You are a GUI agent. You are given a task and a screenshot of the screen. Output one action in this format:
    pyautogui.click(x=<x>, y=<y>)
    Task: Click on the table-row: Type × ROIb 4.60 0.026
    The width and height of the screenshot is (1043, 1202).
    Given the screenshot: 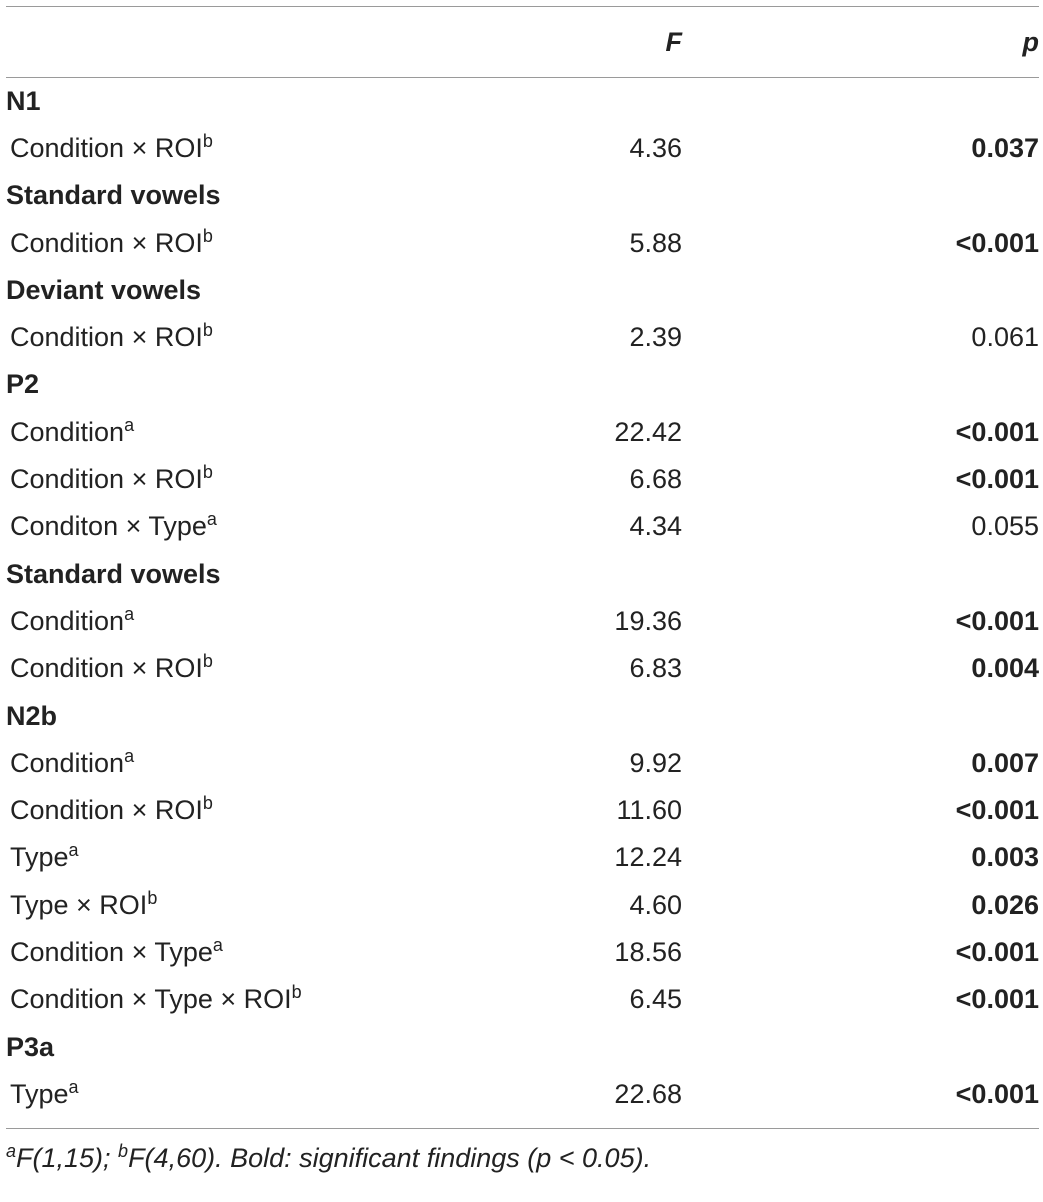 What is the action you would take?
    pyautogui.click(x=522, y=905)
    